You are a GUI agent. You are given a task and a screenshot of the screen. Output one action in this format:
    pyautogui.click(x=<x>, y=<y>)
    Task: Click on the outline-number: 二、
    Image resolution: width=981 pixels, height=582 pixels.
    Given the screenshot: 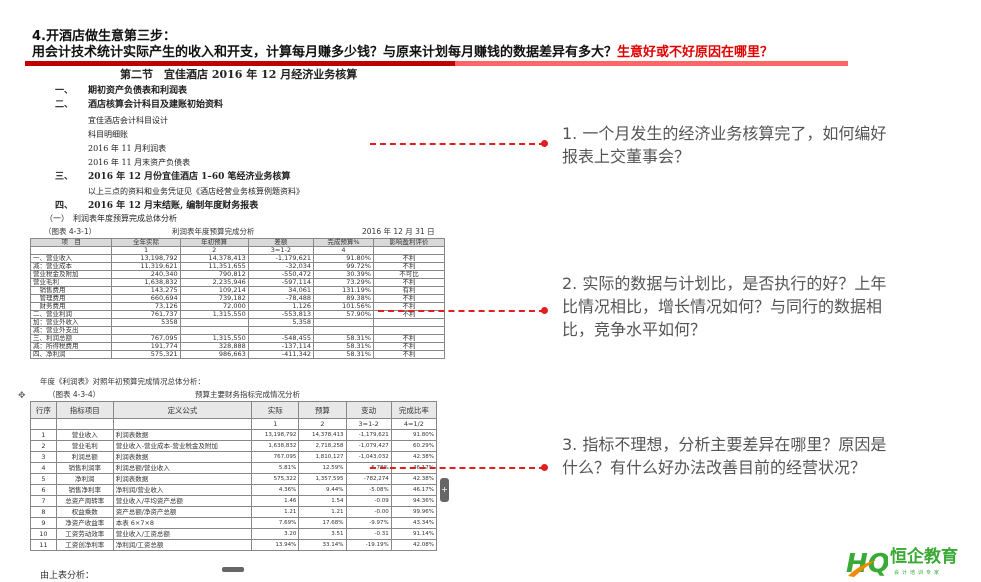 What is the action you would take?
    pyautogui.click(x=64, y=105)
    